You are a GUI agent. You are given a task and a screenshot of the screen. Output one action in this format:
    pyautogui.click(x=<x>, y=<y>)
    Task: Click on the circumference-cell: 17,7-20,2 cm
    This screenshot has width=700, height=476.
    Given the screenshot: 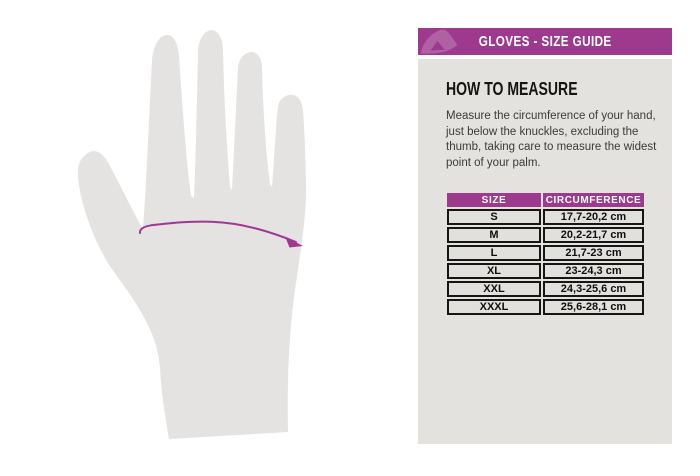 What is the action you would take?
    pyautogui.click(x=593, y=217)
    